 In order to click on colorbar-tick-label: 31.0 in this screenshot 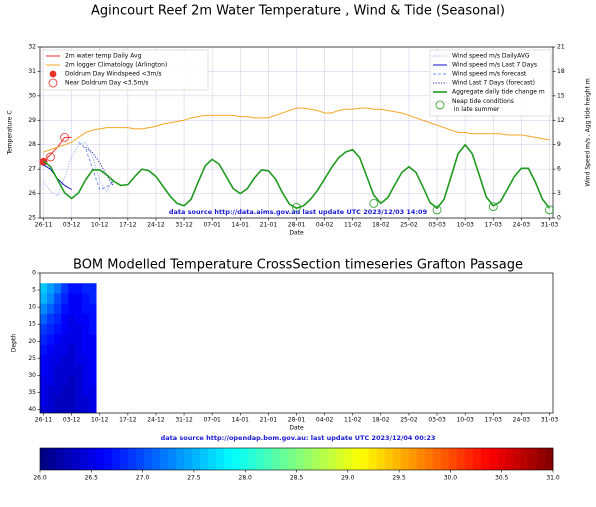, I will do `click(553, 478)`.